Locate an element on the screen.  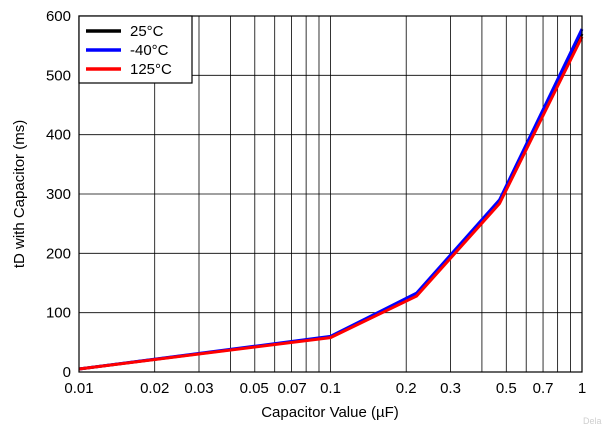
y-tick-label: 300 is located at coordinates (58, 194).